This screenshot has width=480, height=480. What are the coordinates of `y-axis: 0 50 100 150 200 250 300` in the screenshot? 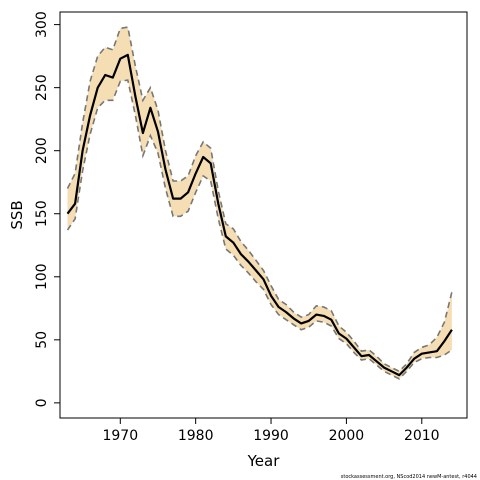 It's located at (47, 209).